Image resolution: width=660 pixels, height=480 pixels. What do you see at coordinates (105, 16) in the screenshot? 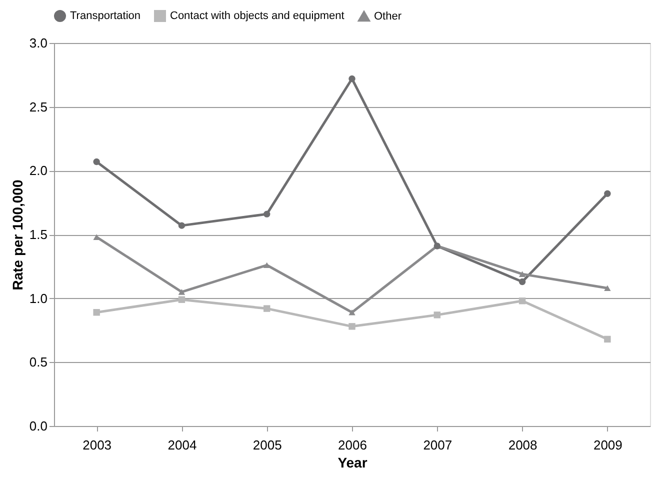
I see `legend-label: Transportation` at bounding box center [105, 16].